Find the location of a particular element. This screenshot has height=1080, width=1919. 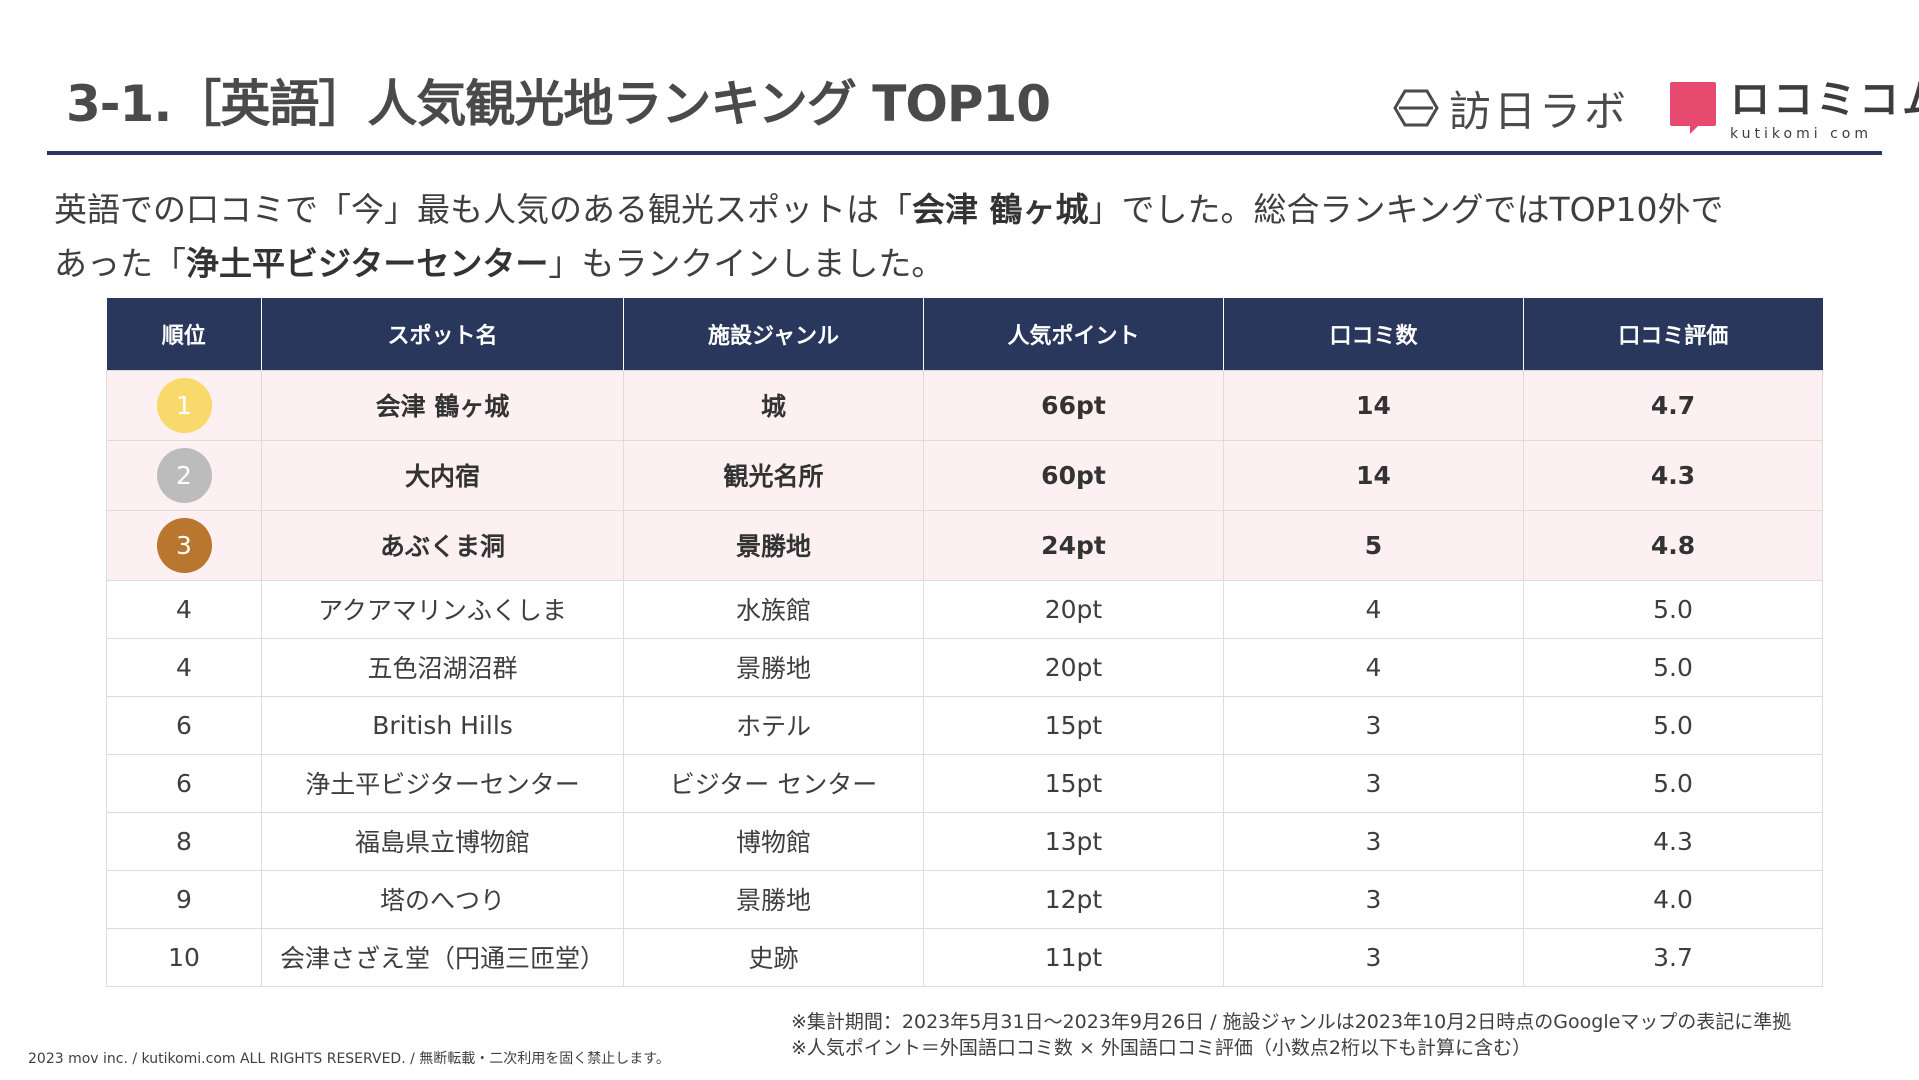

review-count-cell: 5 is located at coordinates (1373, 545).